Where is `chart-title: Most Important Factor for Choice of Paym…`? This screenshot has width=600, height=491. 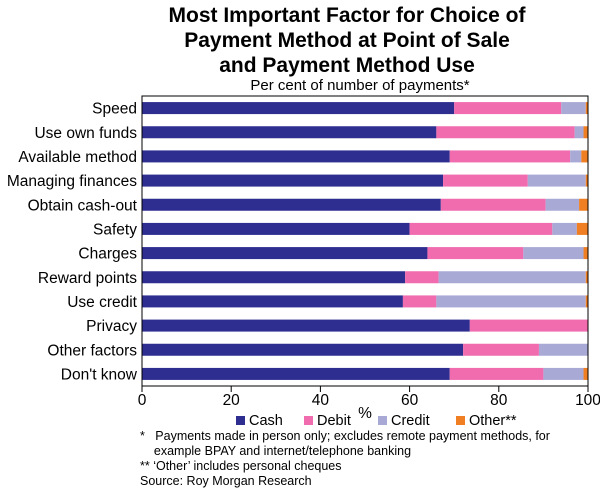 chart-title: Most Important Factor for Choice of Paym… is located at coordinates (348, 40).